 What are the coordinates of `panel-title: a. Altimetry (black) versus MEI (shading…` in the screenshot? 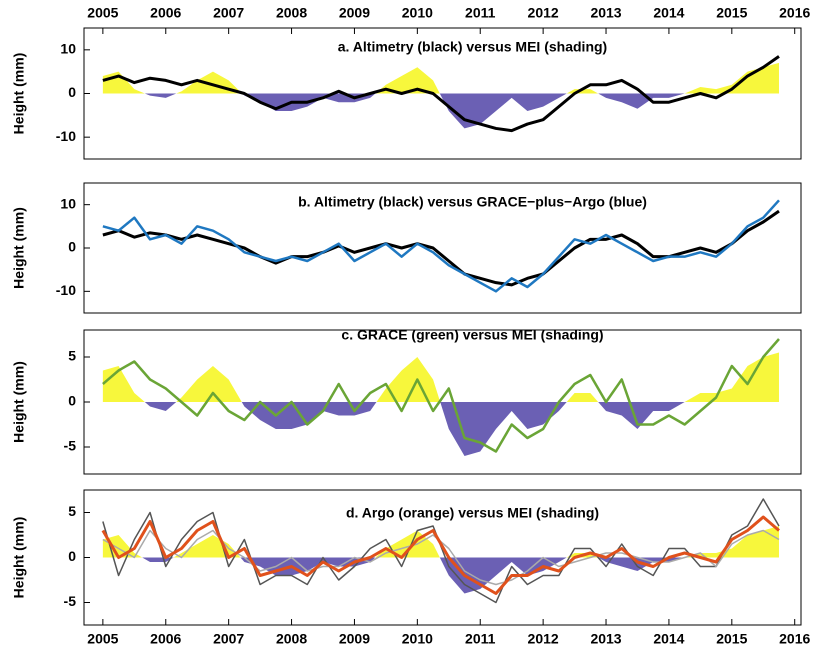 It's located at (472, 47).